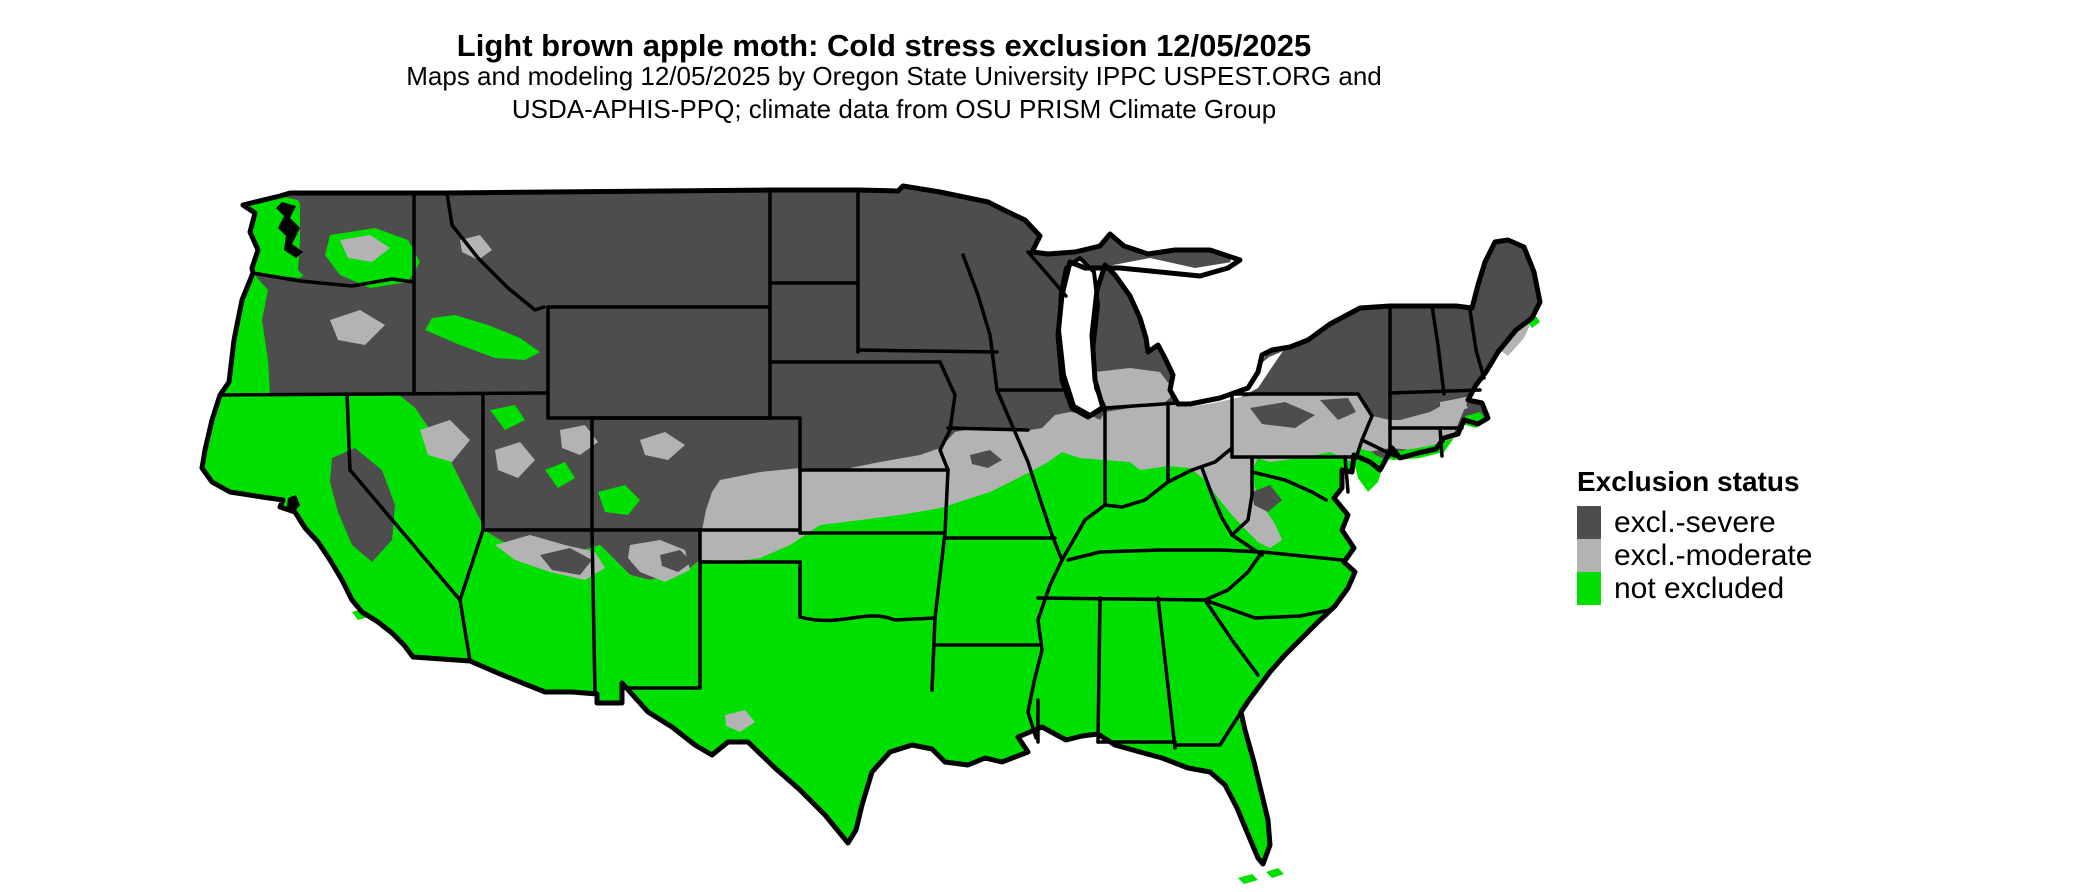  Describe the element at coordinates (1589, 588) in the screenshot. I see `not-excluded-swatch` at that location.